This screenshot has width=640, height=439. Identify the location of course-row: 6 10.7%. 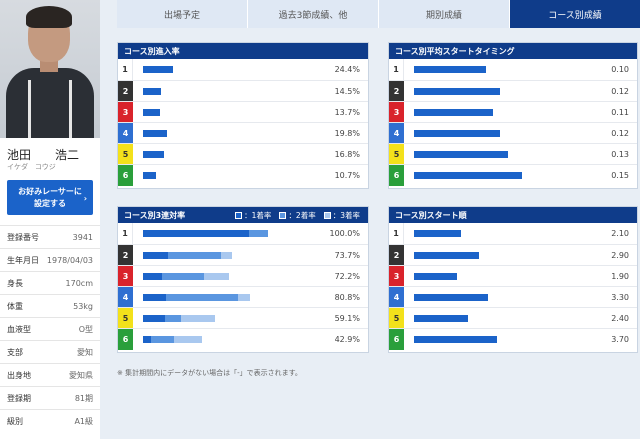
(243, 175).